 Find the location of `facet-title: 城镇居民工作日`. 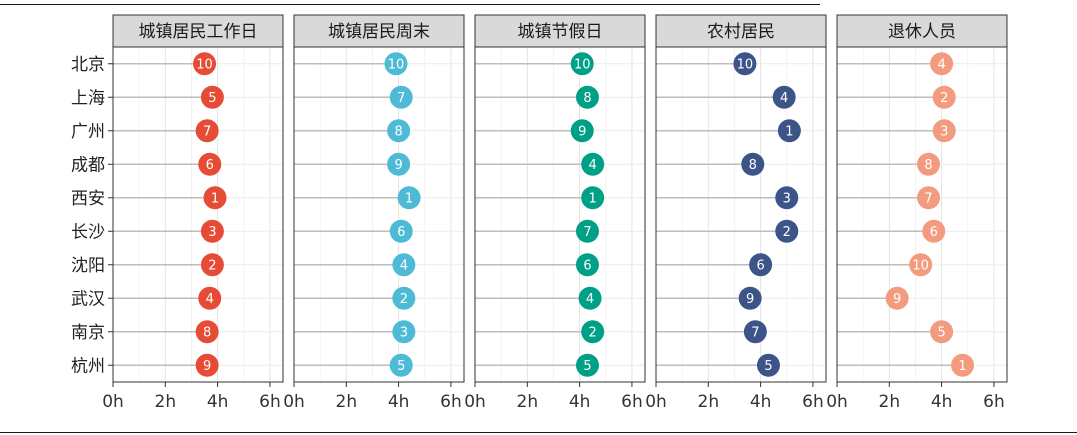

facet-title: 城镇居民工作日 is located at coordinates (198, 32).